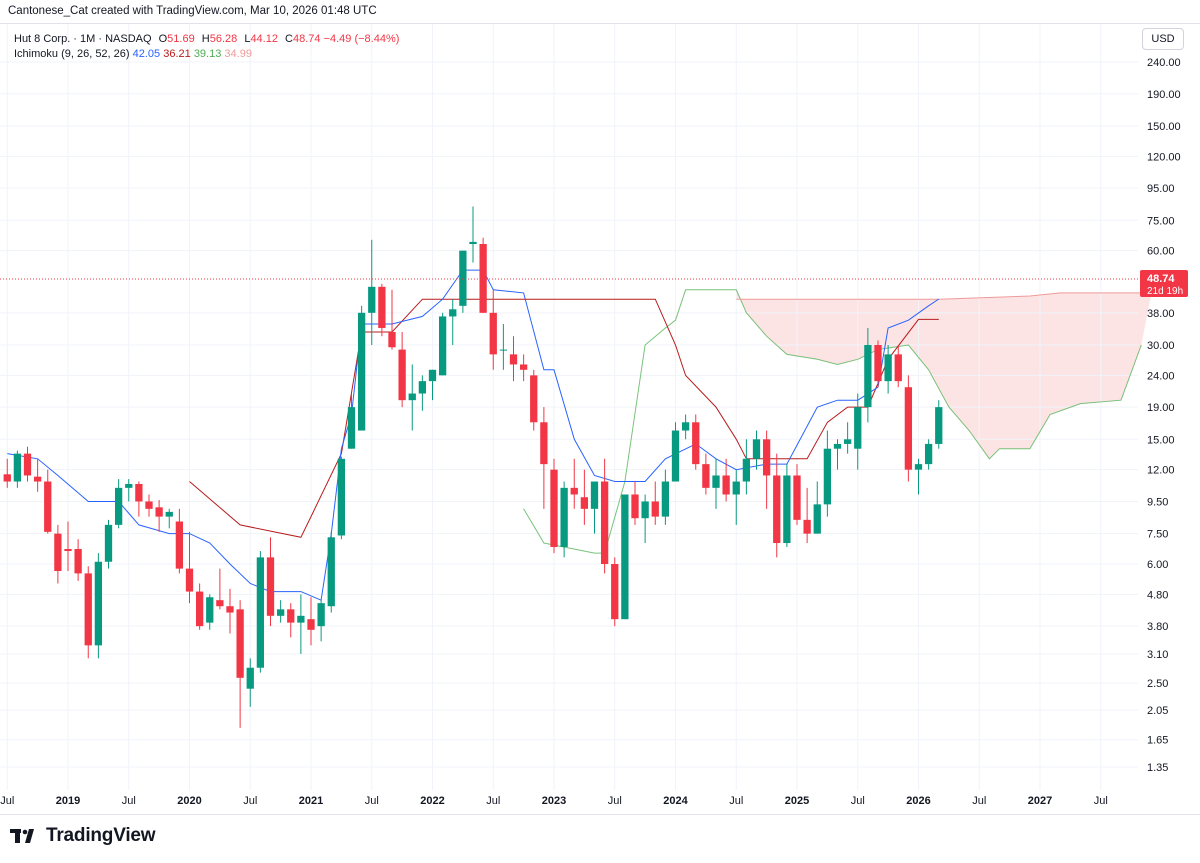  I want to click on tradingview-brand: TradingView, so click(83, 836).